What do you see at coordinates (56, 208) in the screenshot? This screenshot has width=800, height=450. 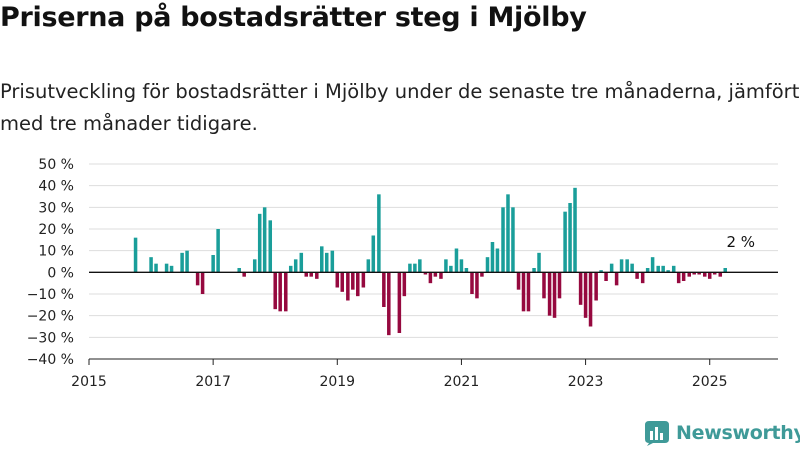 I see `y-tick-label: 30 %` at bounding box center [56, 208].